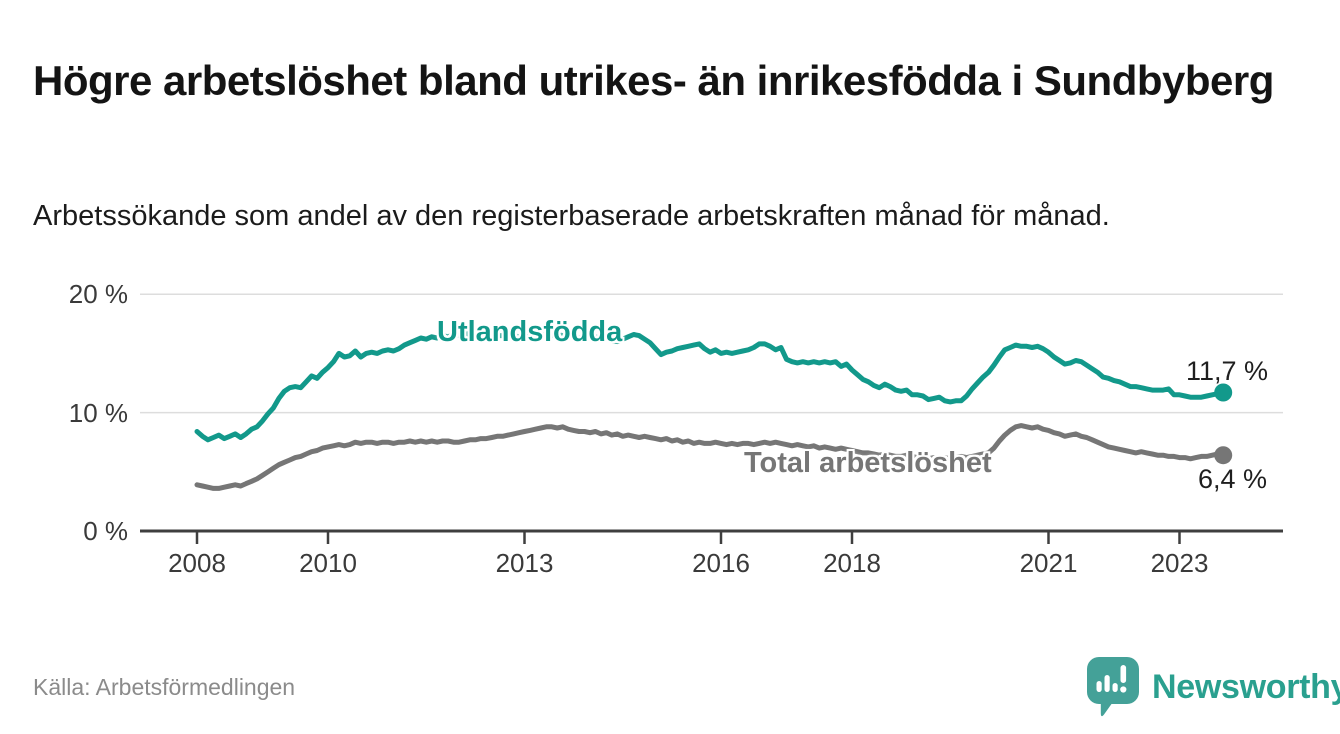 Image resolution: width=1340 pixels, height=734 pixels. I want to click on series-line-total, so click(710, 457).